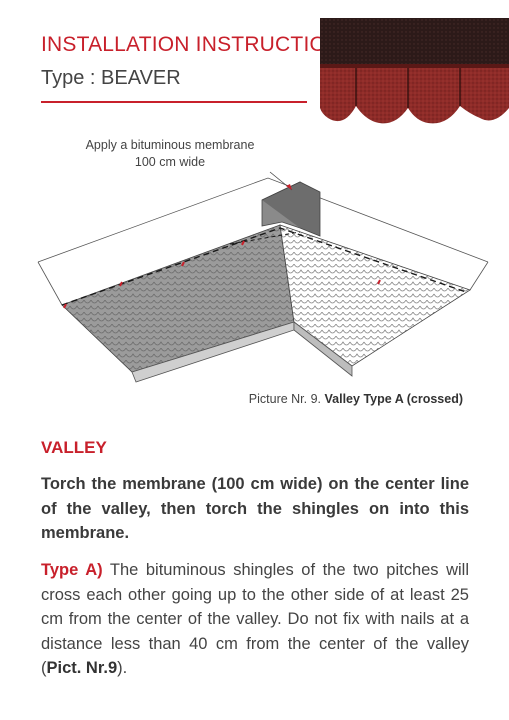  What do you see at coordinates (111, 78) in the screenshot?
I see `product-type: Type : BEAVER` at bounding box center [111, 78].